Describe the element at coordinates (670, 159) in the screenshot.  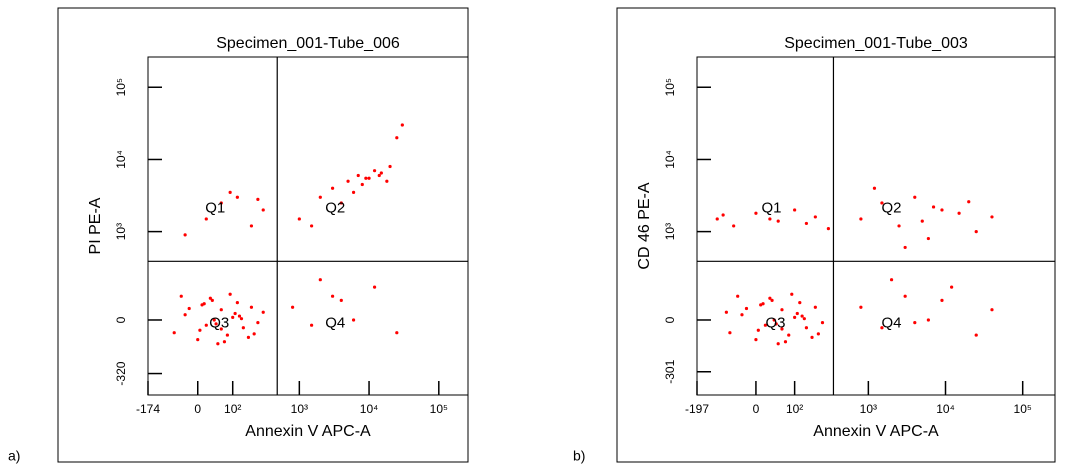
I see `y-tick-label: 10⁴` at that location.